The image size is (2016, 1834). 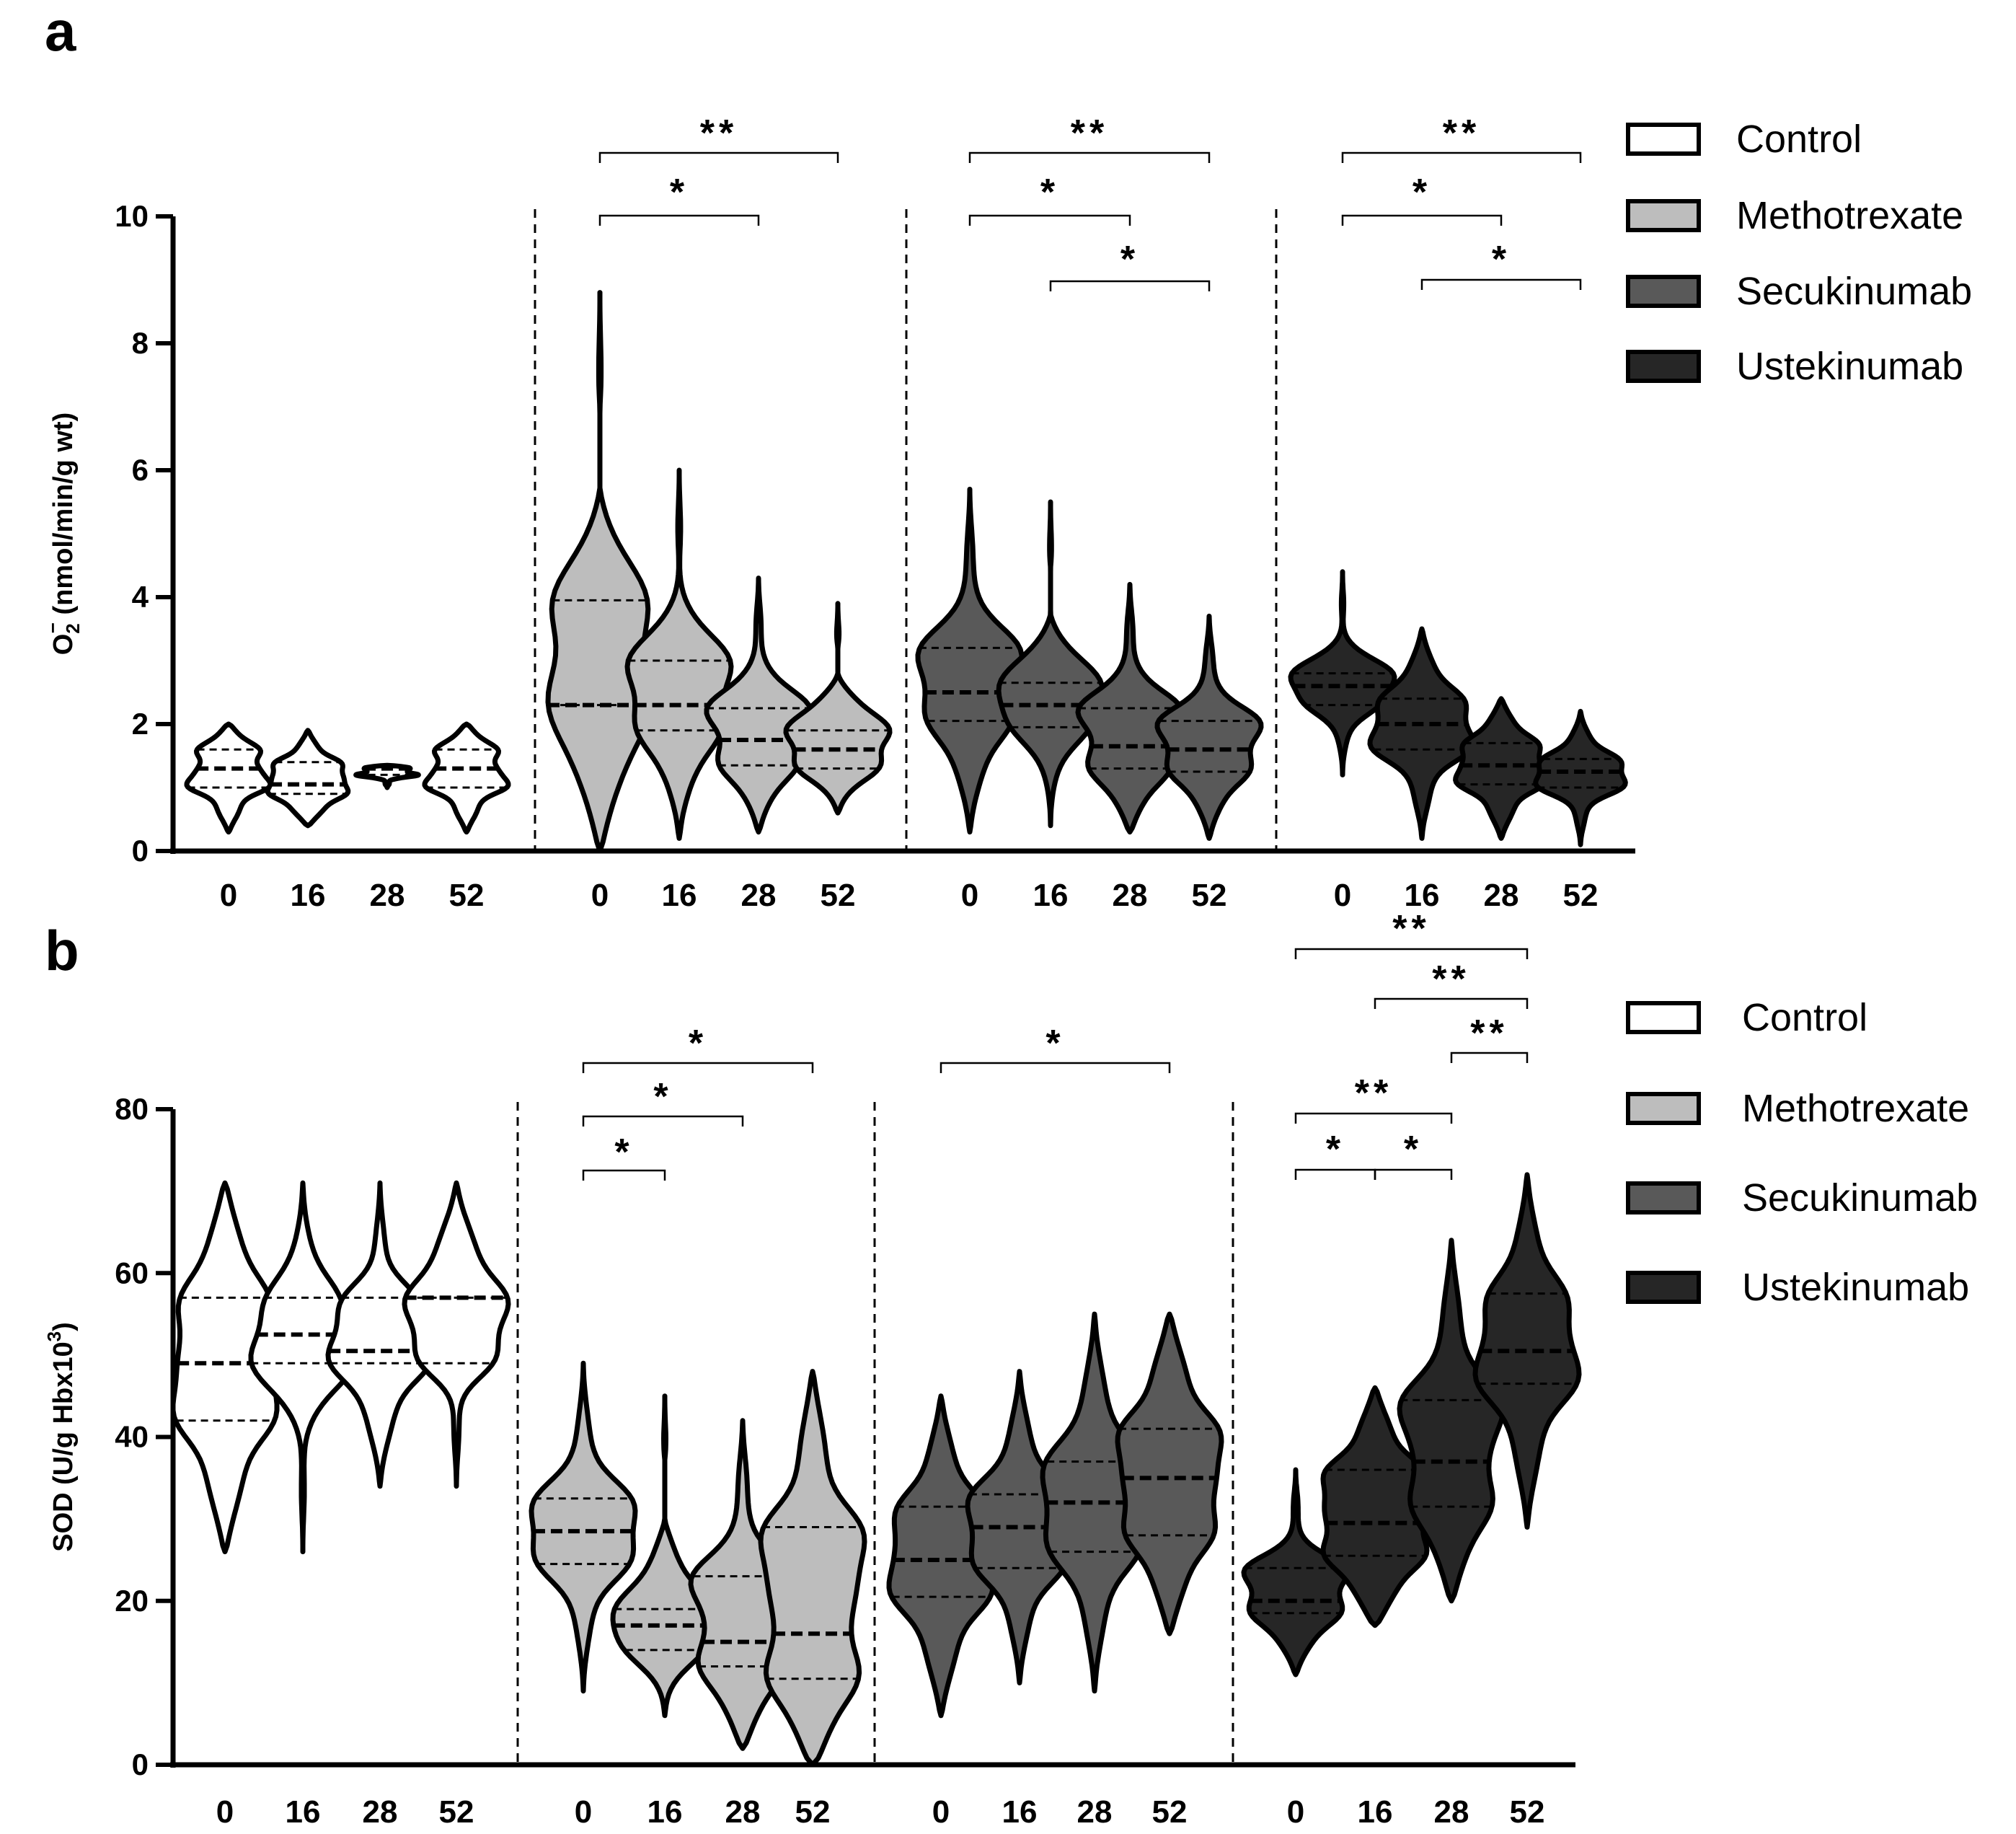 What do you see at coordinates (63, 534) in the screenshot?
I see `y-axis-label: O2− (nmol/min/g wt)` at bounding box center [63, 534].